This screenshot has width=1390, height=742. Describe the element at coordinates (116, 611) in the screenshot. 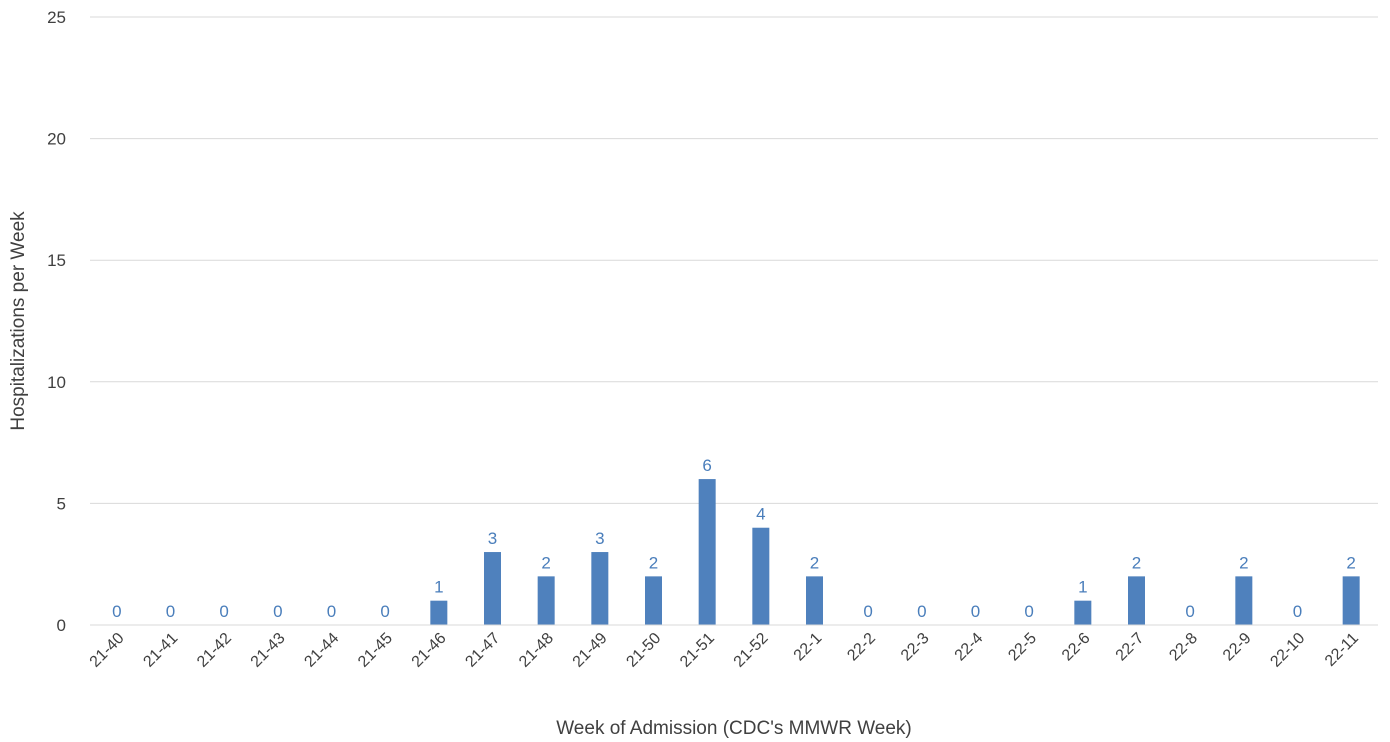

I see `data-label-21-40: 0` at that location.